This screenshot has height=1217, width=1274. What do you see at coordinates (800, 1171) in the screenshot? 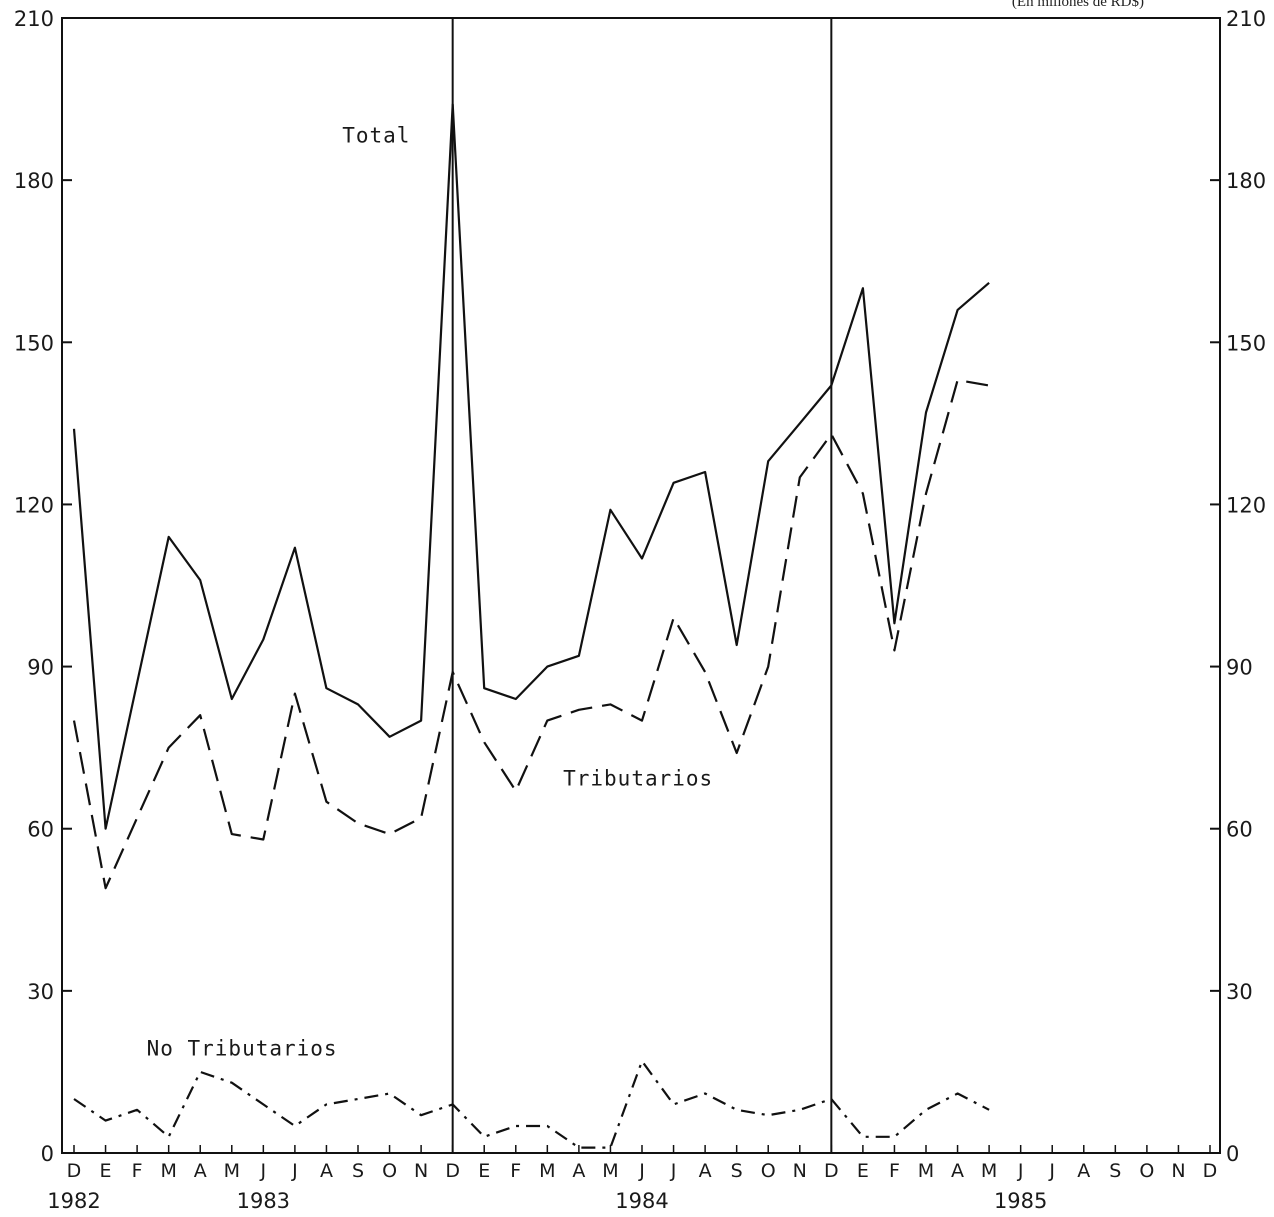
I see `x-tick-label-23: N` at bounding box center [800, 1171].